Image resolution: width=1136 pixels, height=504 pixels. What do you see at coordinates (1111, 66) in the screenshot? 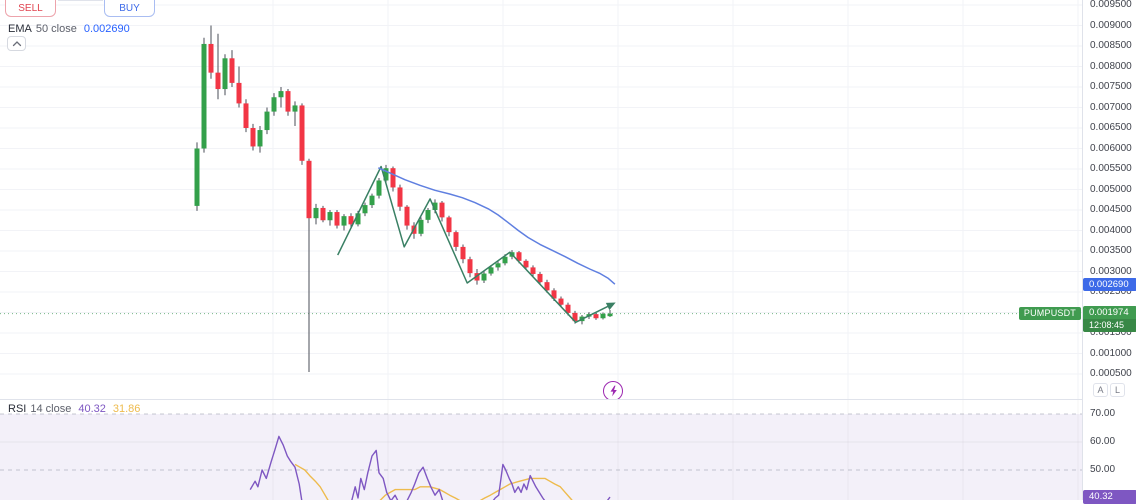
I see `price-tick-label: 0.008000` at bounding box center [1111, 66].